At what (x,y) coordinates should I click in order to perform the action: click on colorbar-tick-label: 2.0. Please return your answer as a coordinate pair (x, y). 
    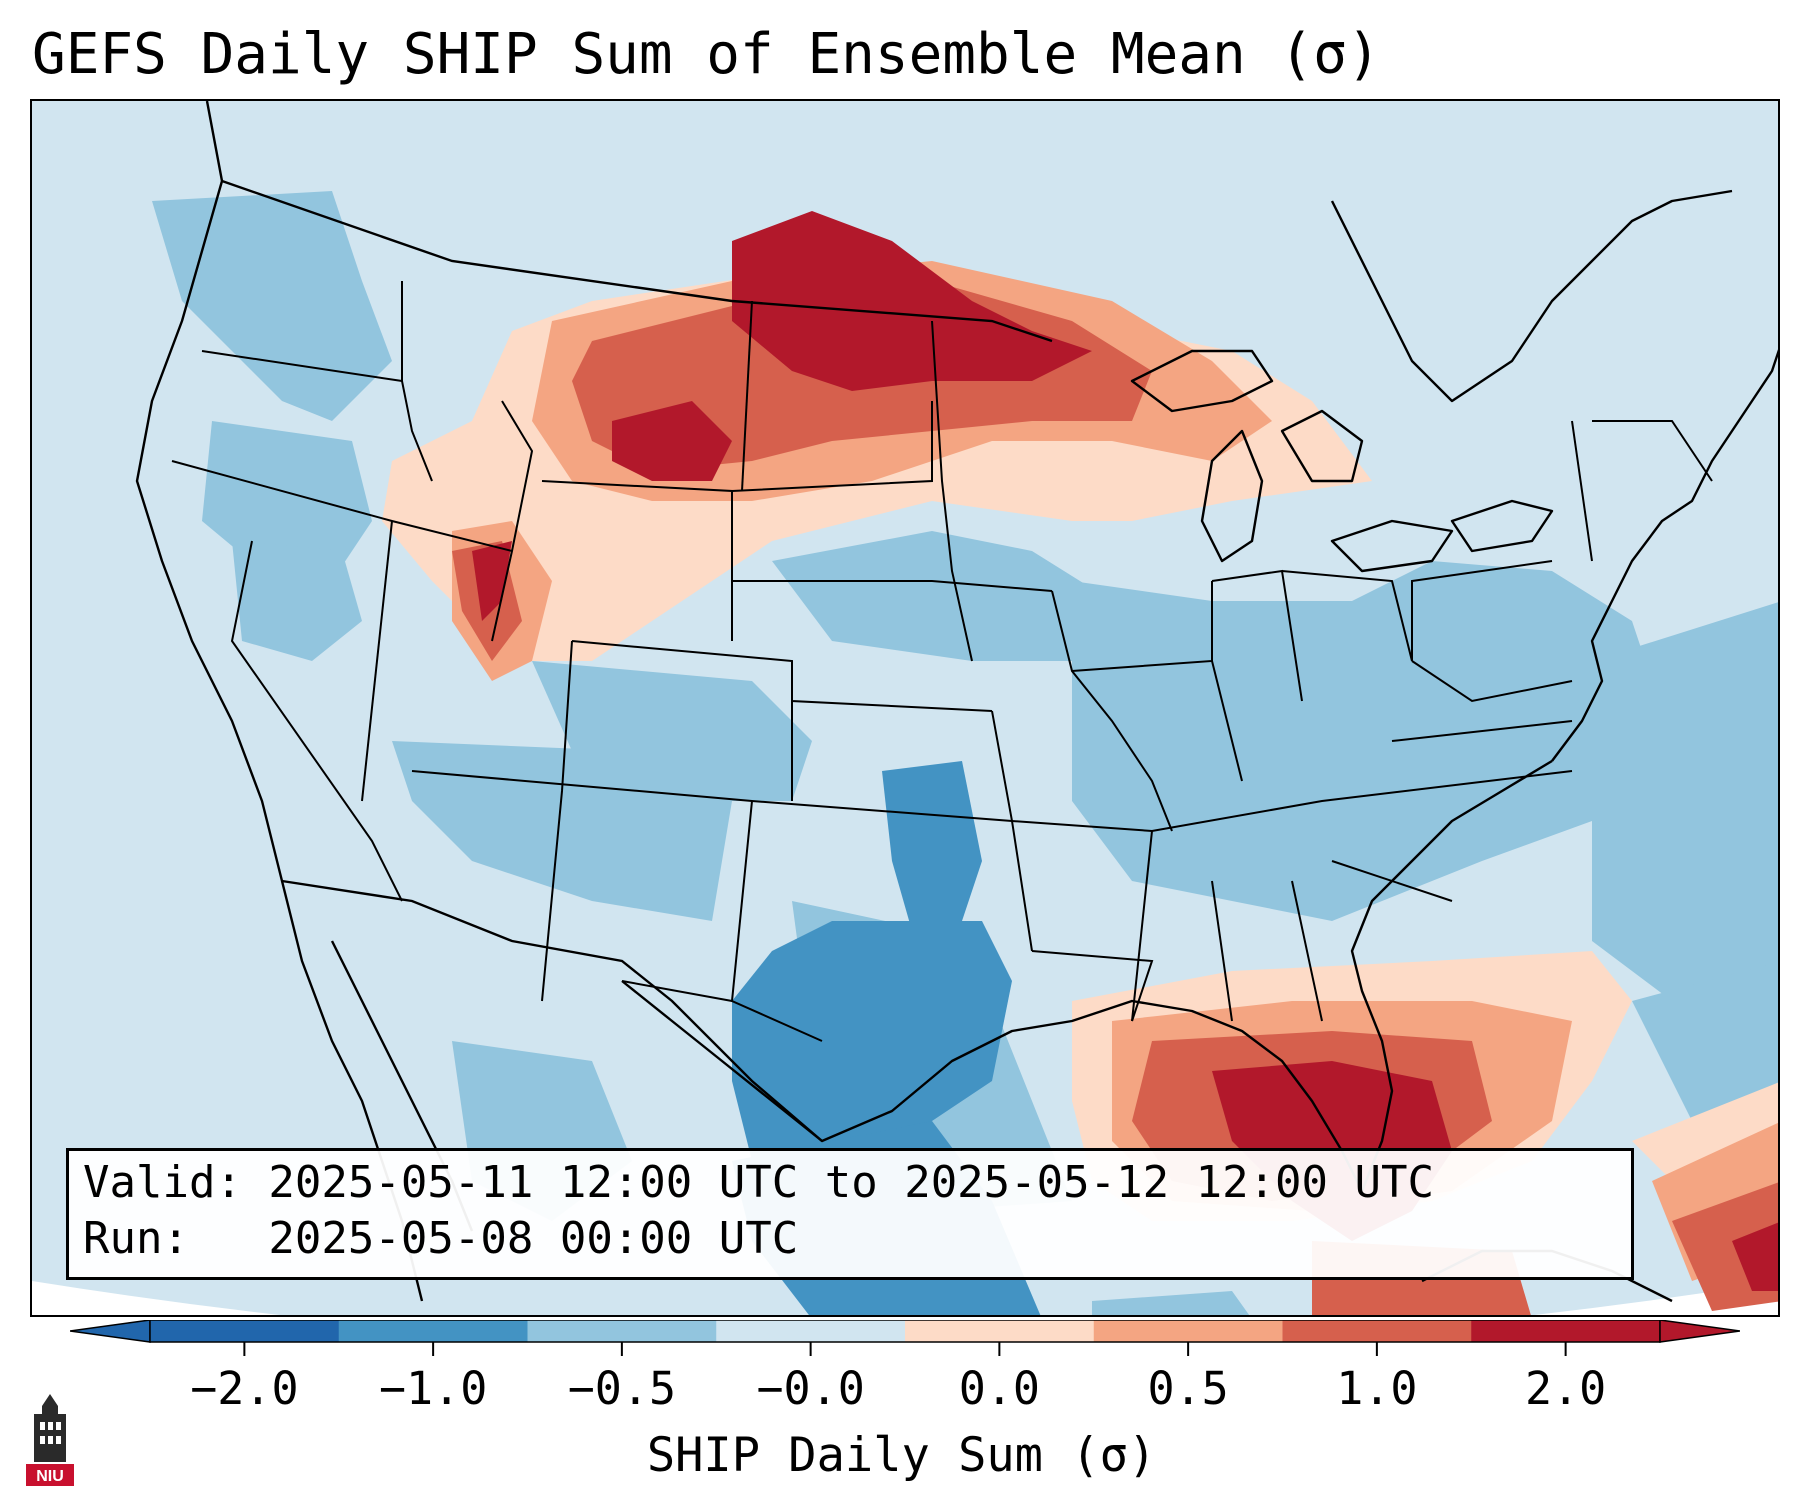
    Looking at the image, I should click on (1565, 1388).